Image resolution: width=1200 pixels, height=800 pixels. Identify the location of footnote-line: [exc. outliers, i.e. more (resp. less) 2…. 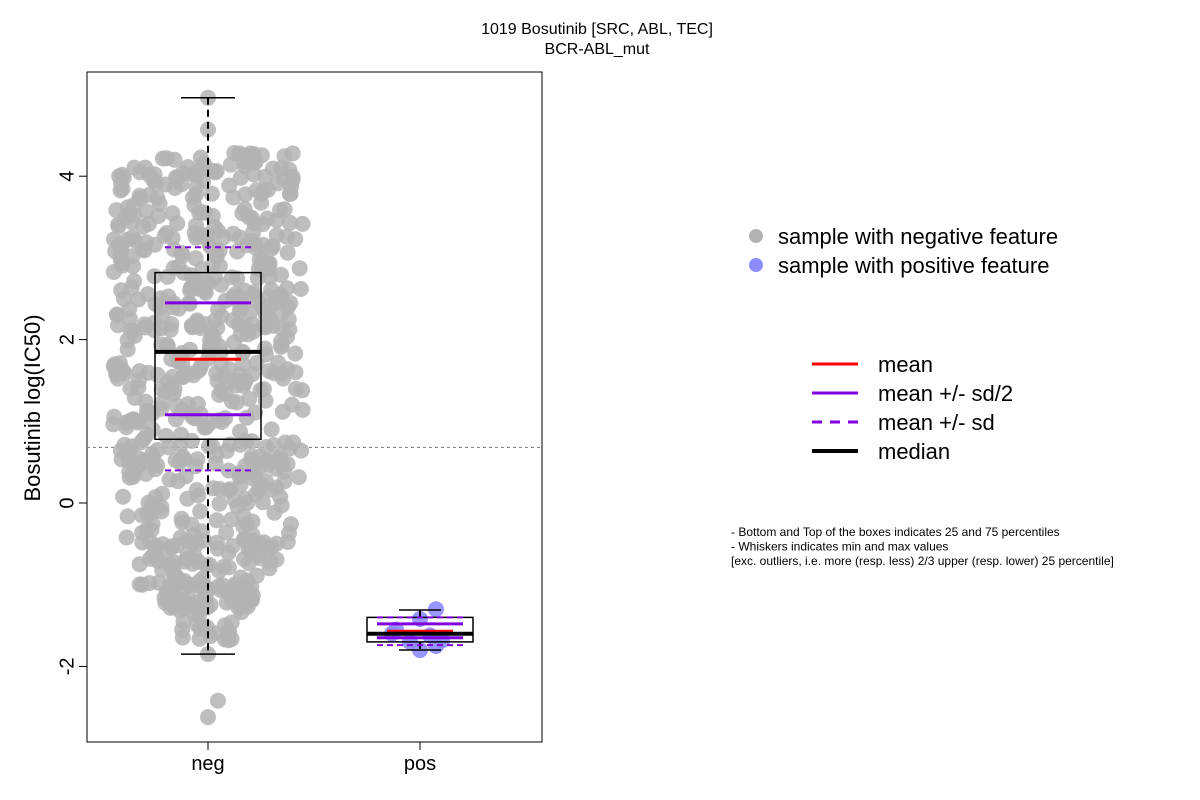
(922, 561).